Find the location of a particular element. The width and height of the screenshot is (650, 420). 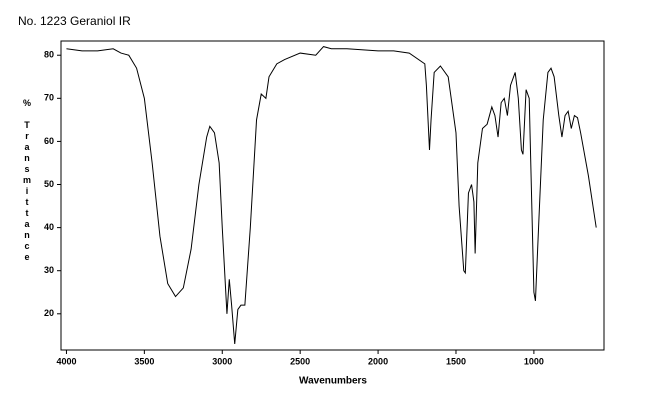

y-tick-label: 70 is located at coordinates (49, 98).